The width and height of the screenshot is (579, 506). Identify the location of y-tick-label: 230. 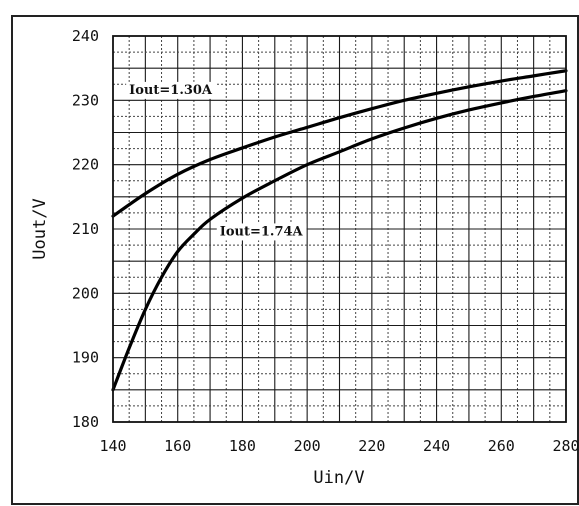
(85, 100).